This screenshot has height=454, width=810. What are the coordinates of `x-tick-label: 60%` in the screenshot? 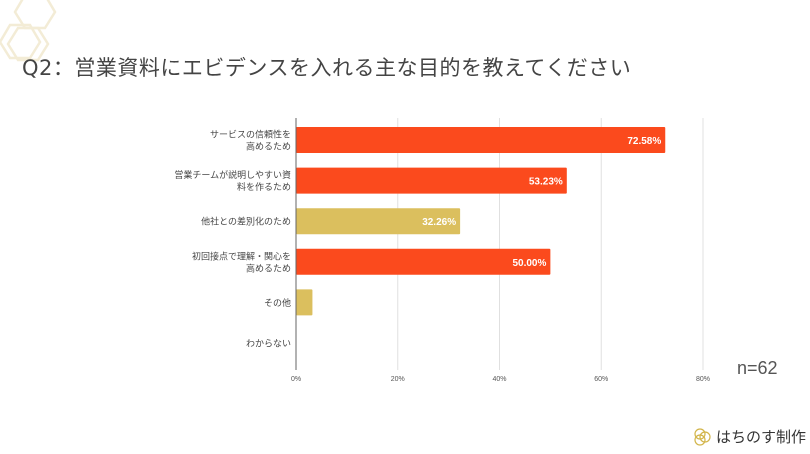 It's located at (601, 379).